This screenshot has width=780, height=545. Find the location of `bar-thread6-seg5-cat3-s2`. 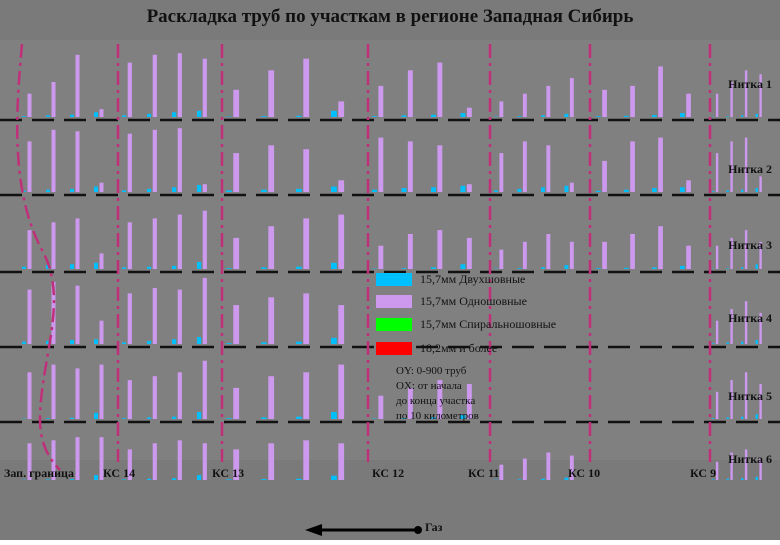

bar-thread6-seg5-cat3-s2 is located at coordinates (548, 467).